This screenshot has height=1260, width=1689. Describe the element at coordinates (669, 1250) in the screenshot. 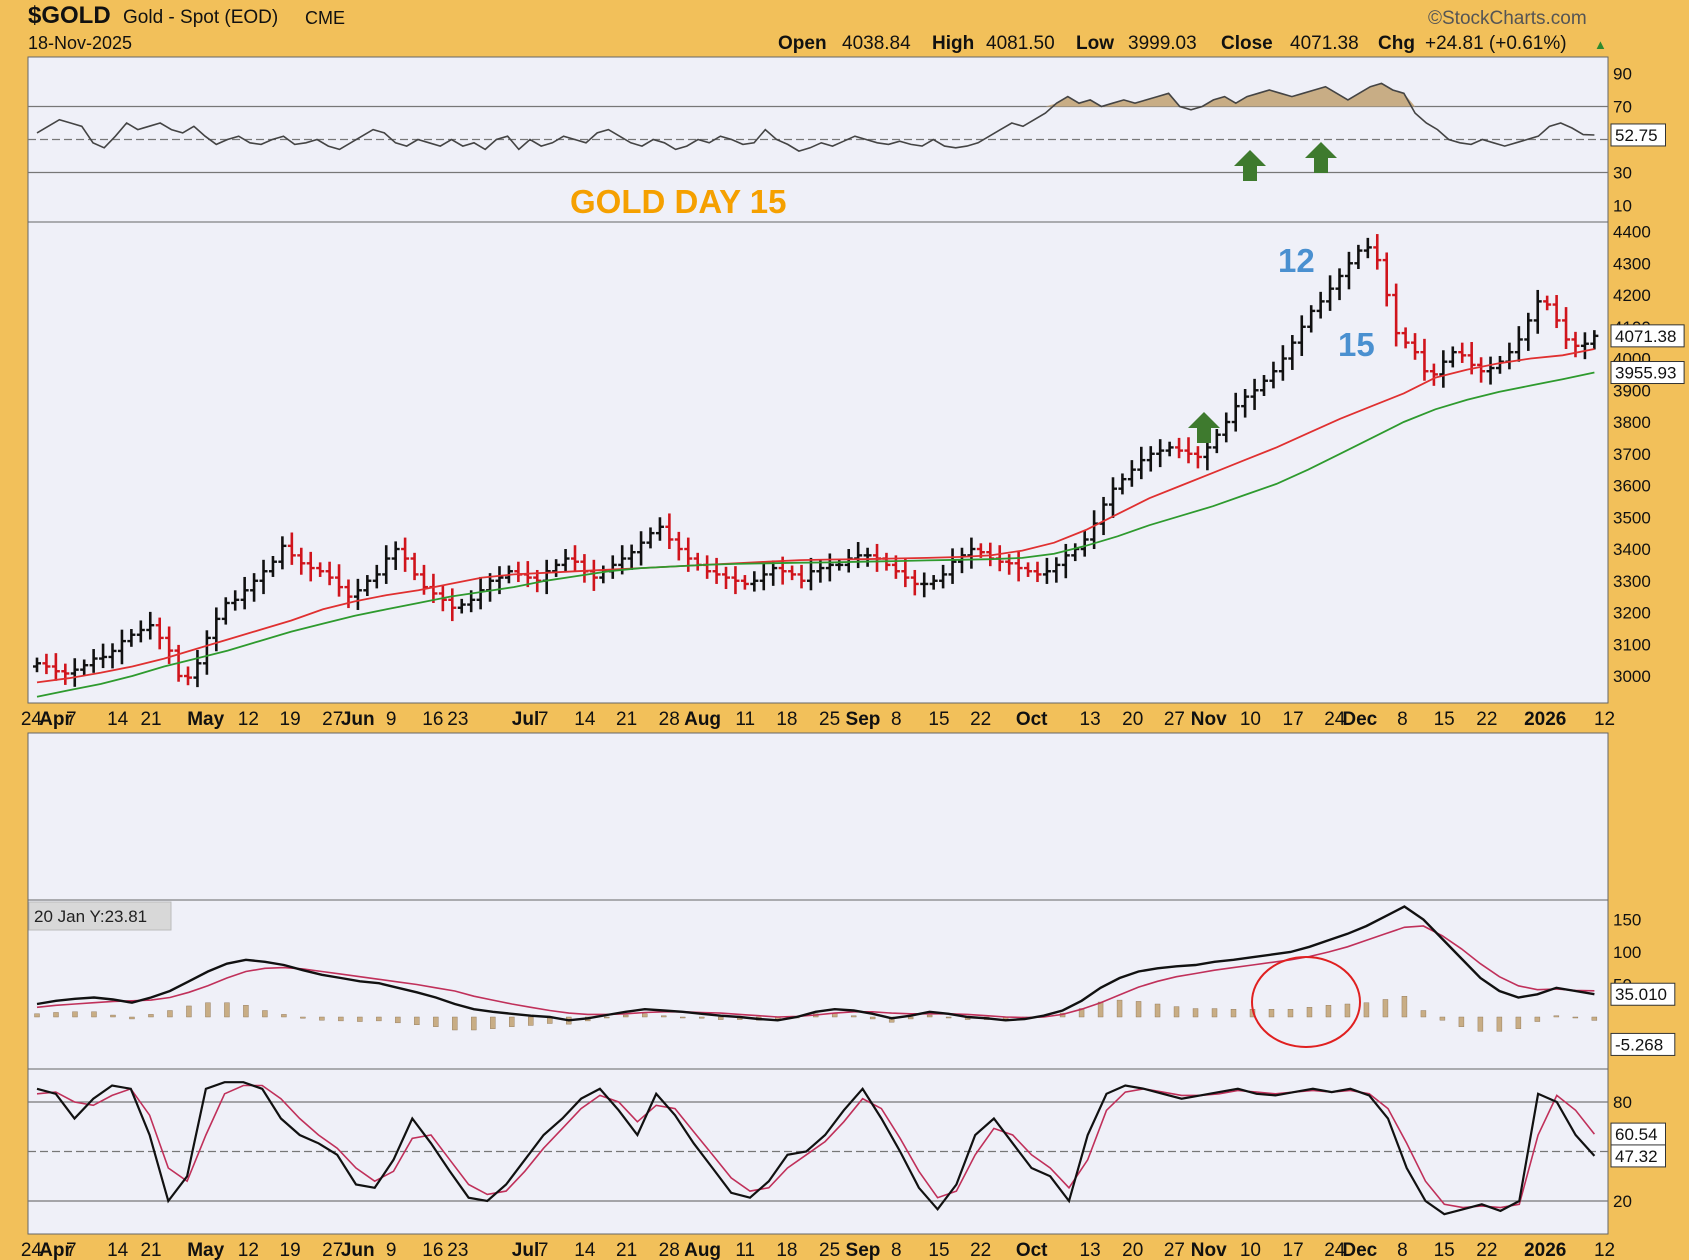

I see `x-axis-label: 28` at that location.